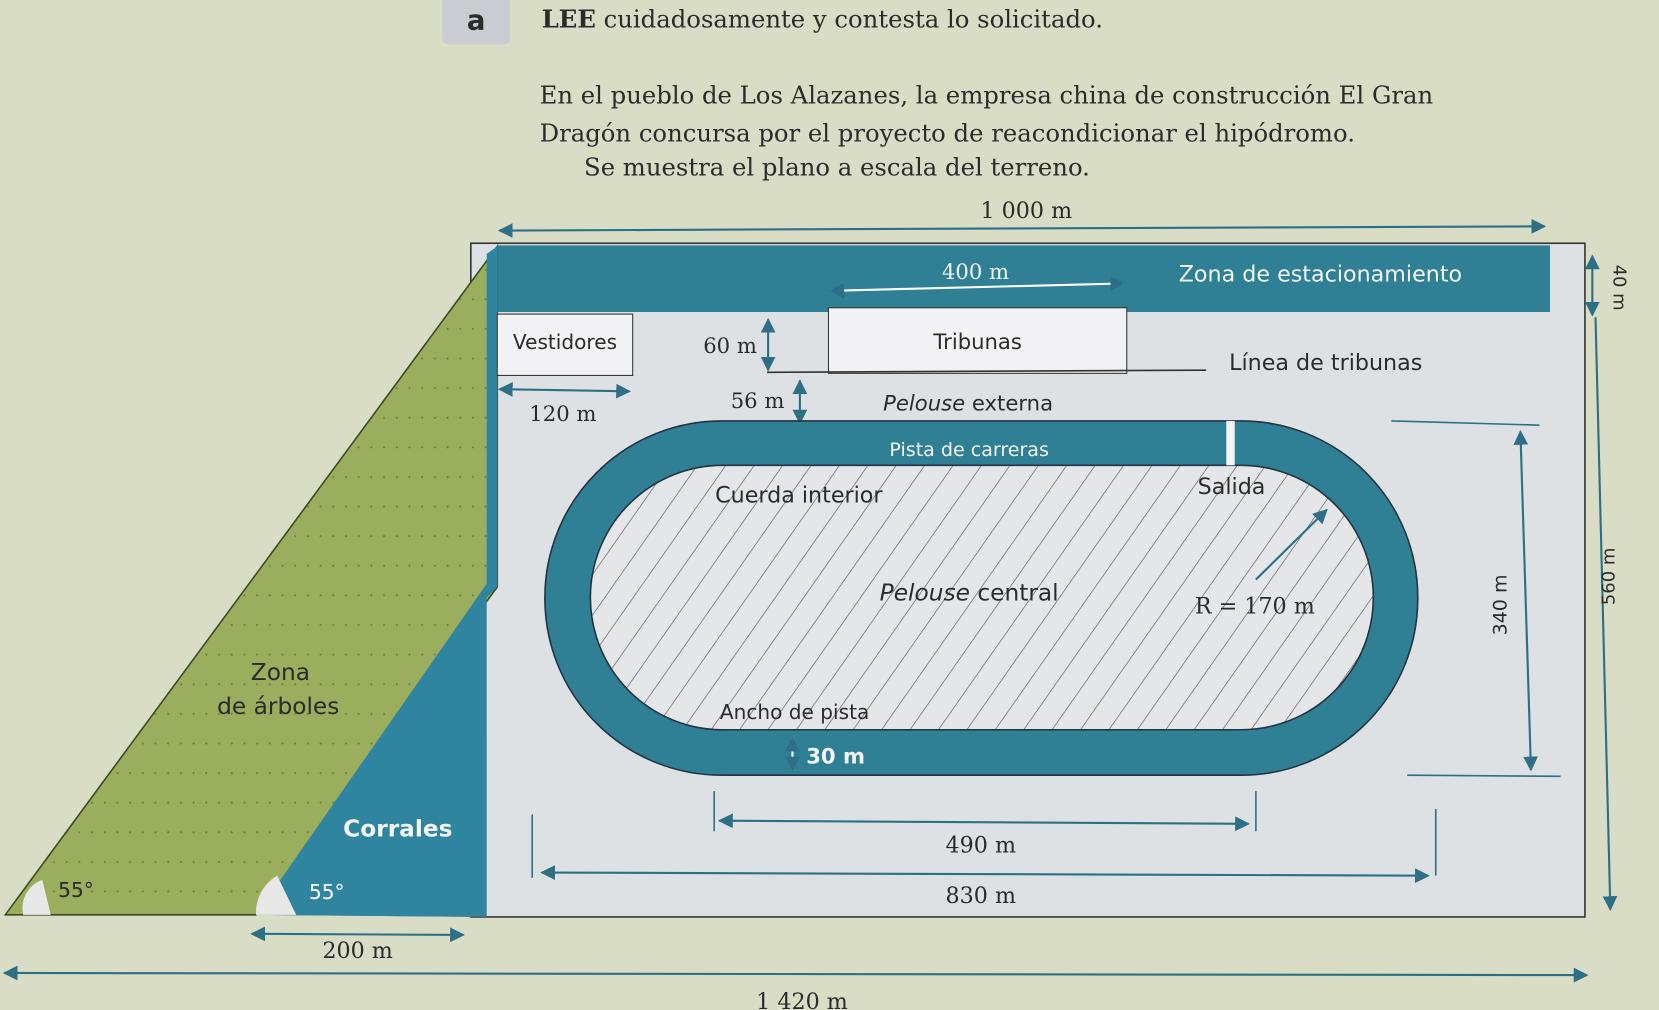  I want to click on vestidores-label: Vestidores, so click(565, 342).